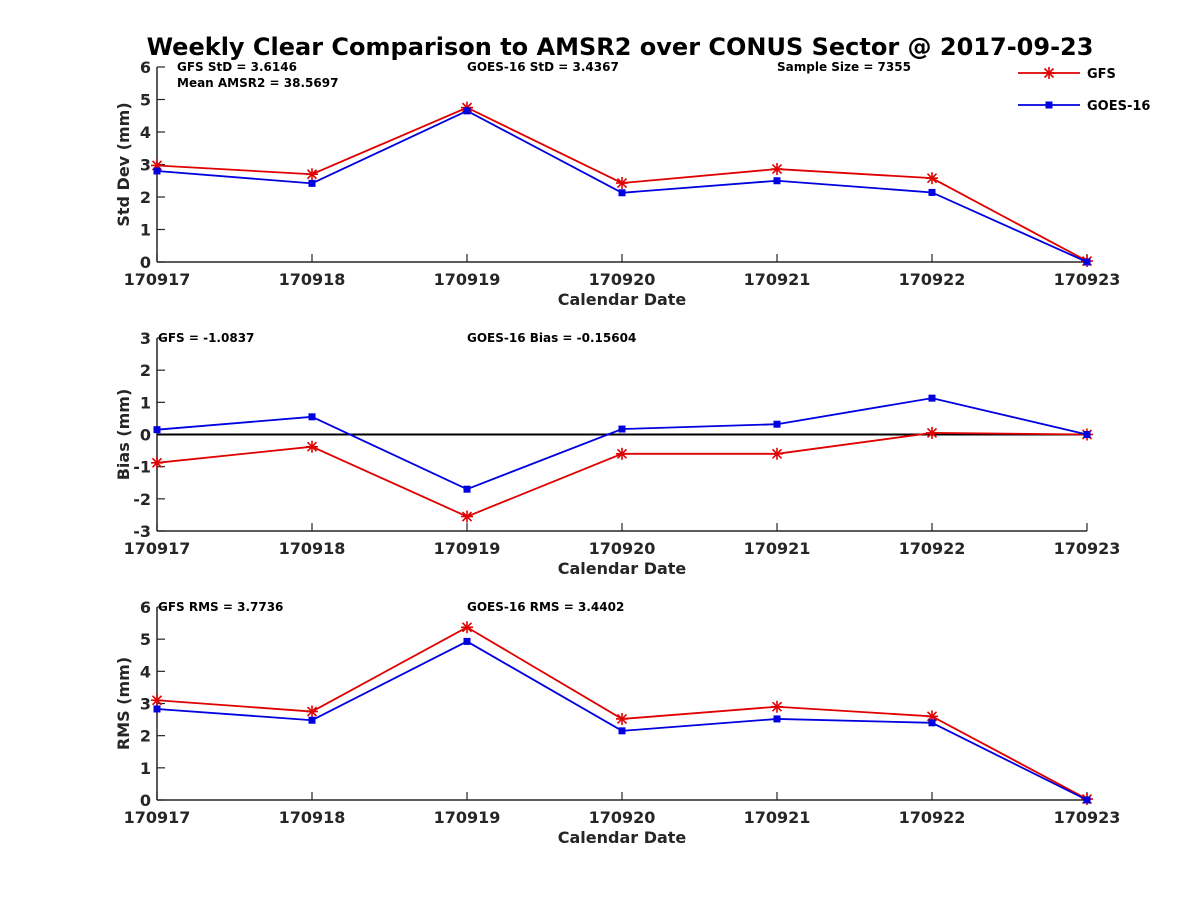 This screenshot has width=1200, height=904. What do you see at coordinates (1084, 106) in the screenshot?
I see `legend-item-goes-16: GOES-16` at bounding box center [1084, 106].